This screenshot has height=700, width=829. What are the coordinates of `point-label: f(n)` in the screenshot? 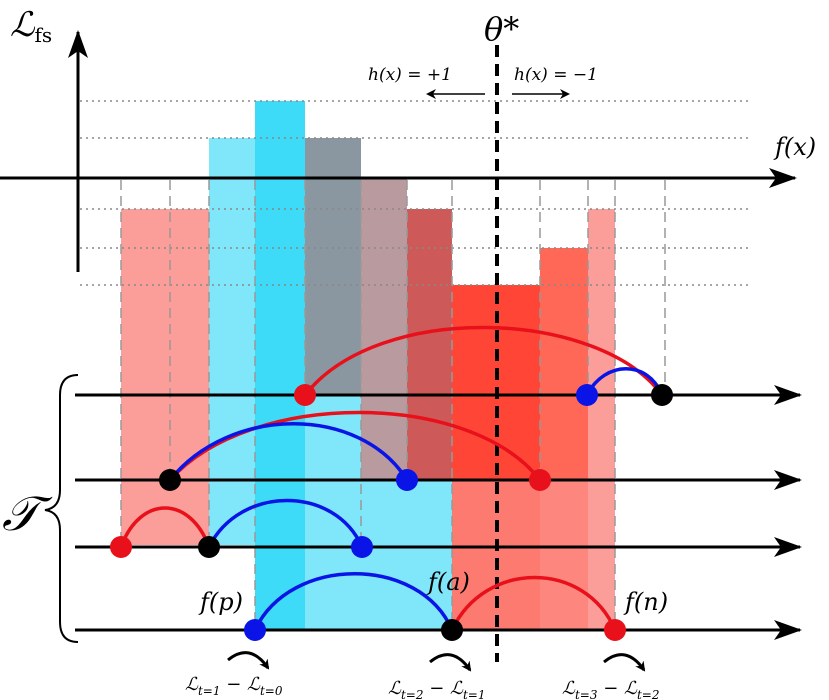 It's located at (645, 602).